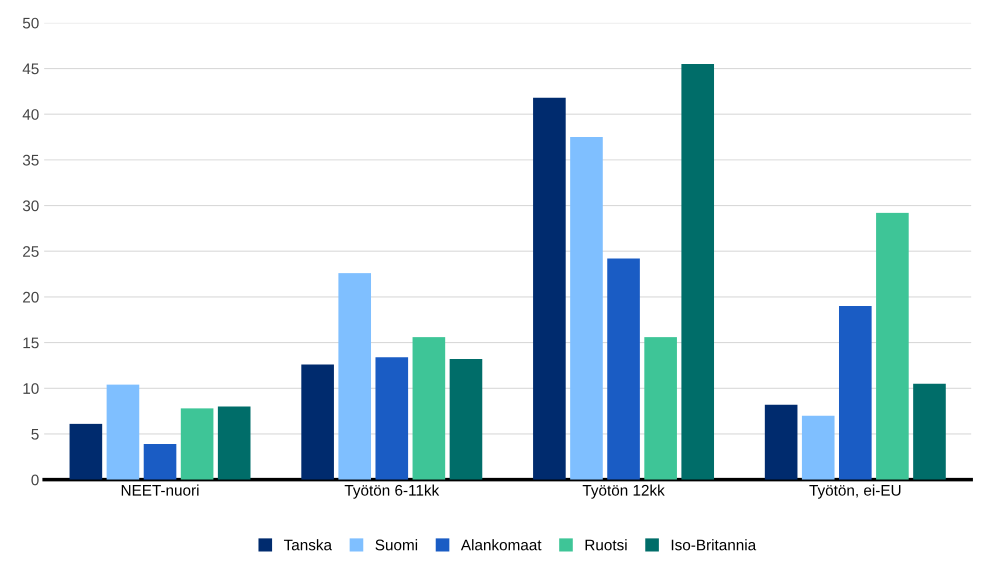 The width and height of the screenshot is (981, 571). Describe the element at coordinates (854, 491) in the screenshot. I see `x-tick-label: Työtön, ei-EU` at that location.